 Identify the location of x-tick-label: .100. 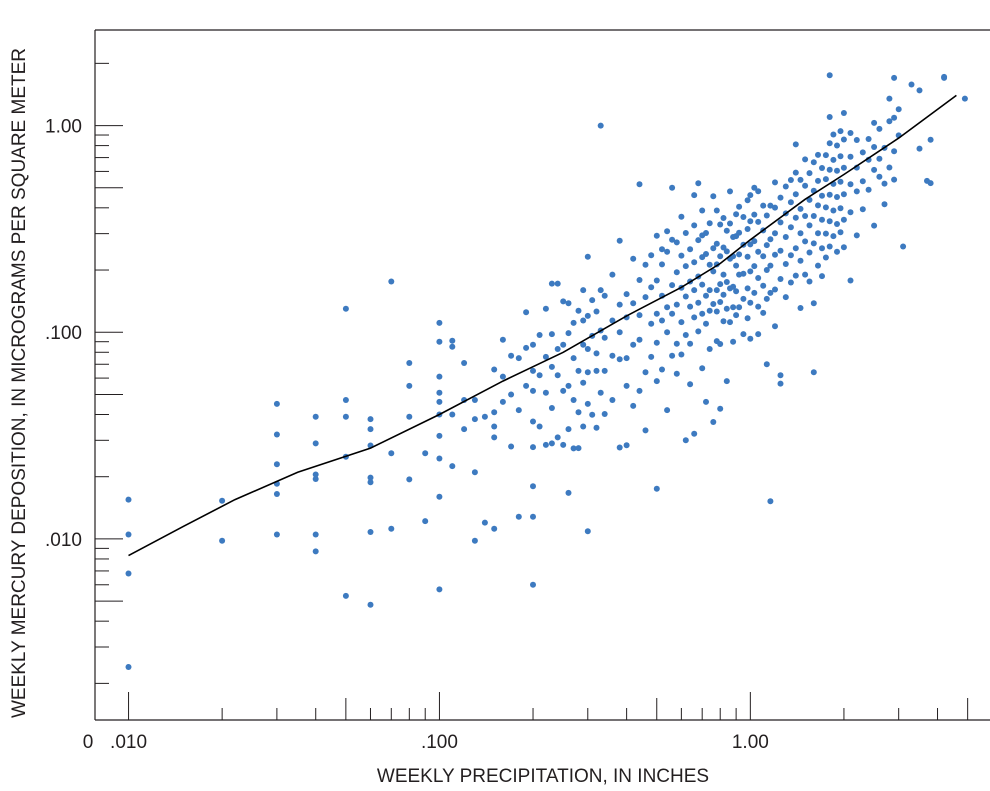
(439, 742).